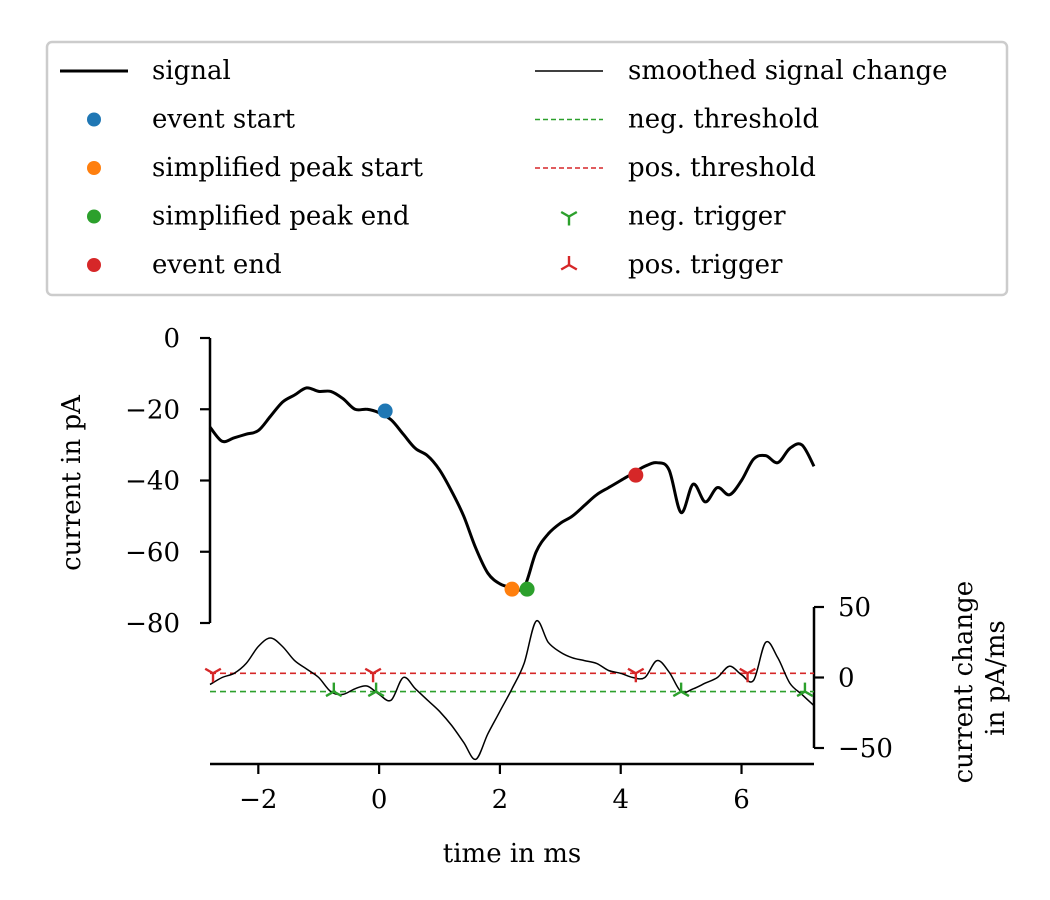  I want to click on change-y-ticks: 50 0 −50, so click(853, 678).